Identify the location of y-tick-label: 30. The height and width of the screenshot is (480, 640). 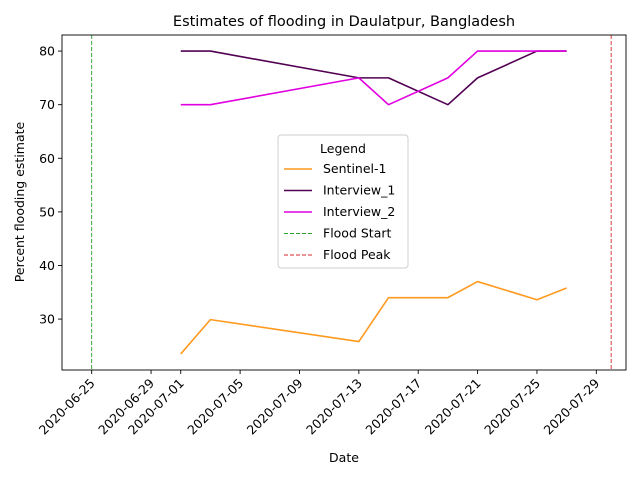
(47, 319).